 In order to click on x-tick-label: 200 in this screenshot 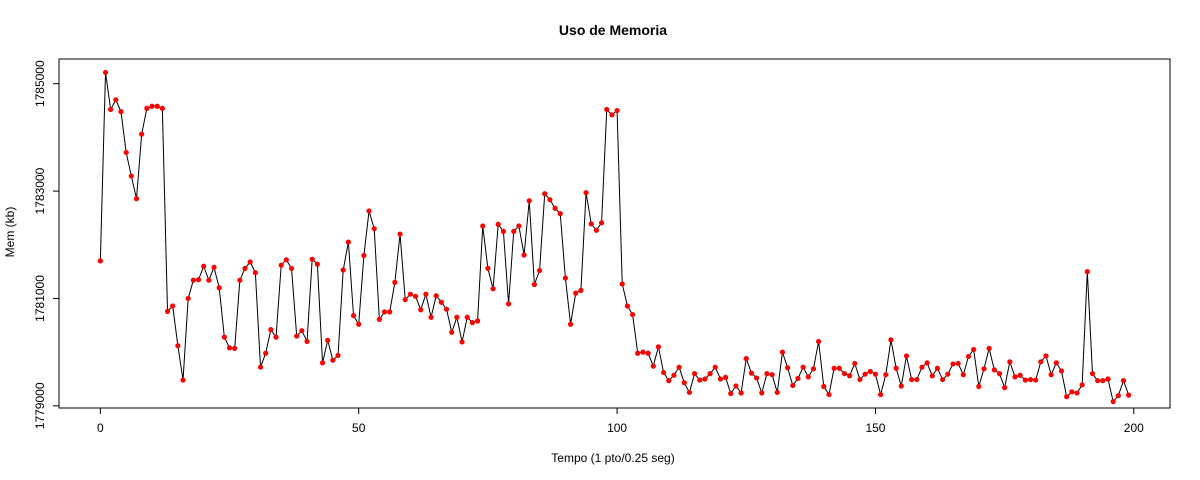, I will do `click(1134, 428)`.